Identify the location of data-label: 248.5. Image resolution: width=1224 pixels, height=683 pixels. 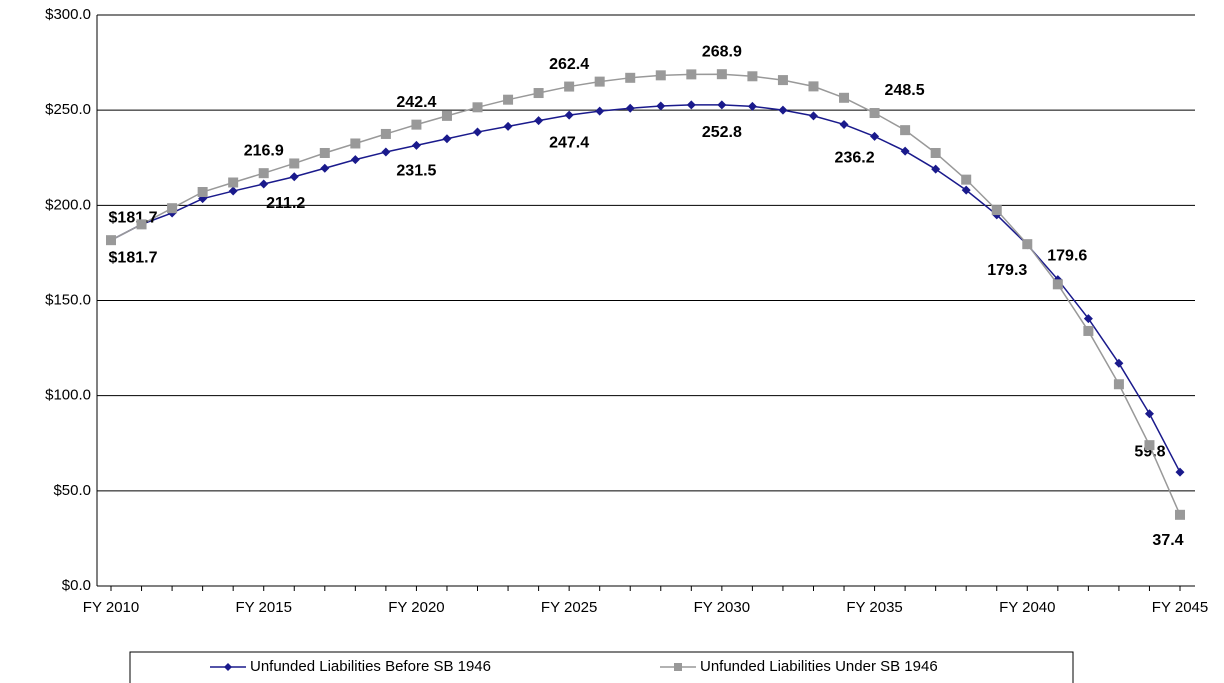
(905, 90).